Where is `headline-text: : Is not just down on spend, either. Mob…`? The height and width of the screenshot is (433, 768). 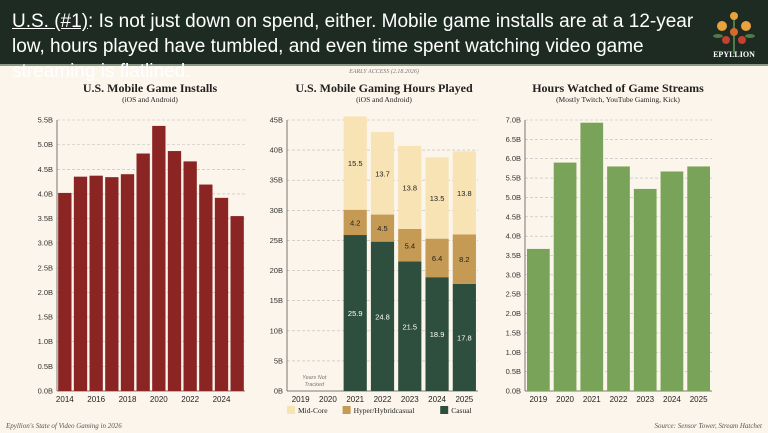 headline-text: : Is not just down on spend, either. Mob… is located at coordinates (353, 46).